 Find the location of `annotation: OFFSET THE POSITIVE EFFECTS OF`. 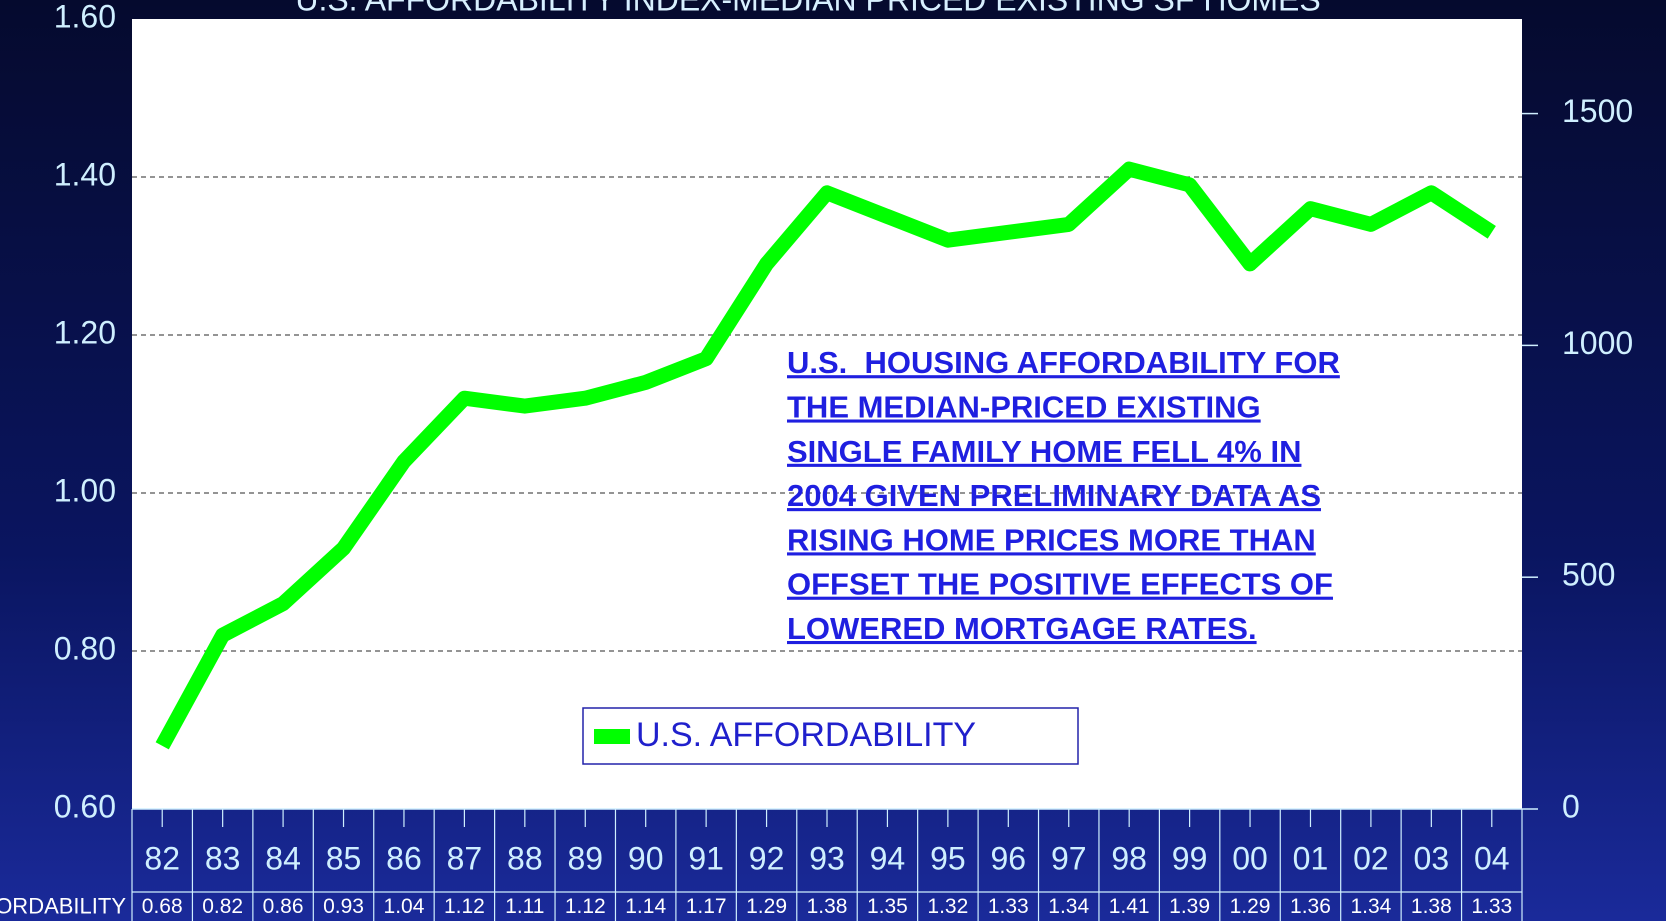

annotation: OFFSET THE POSITIVE EFFECTS OF is located at coordinates (1060, 584).